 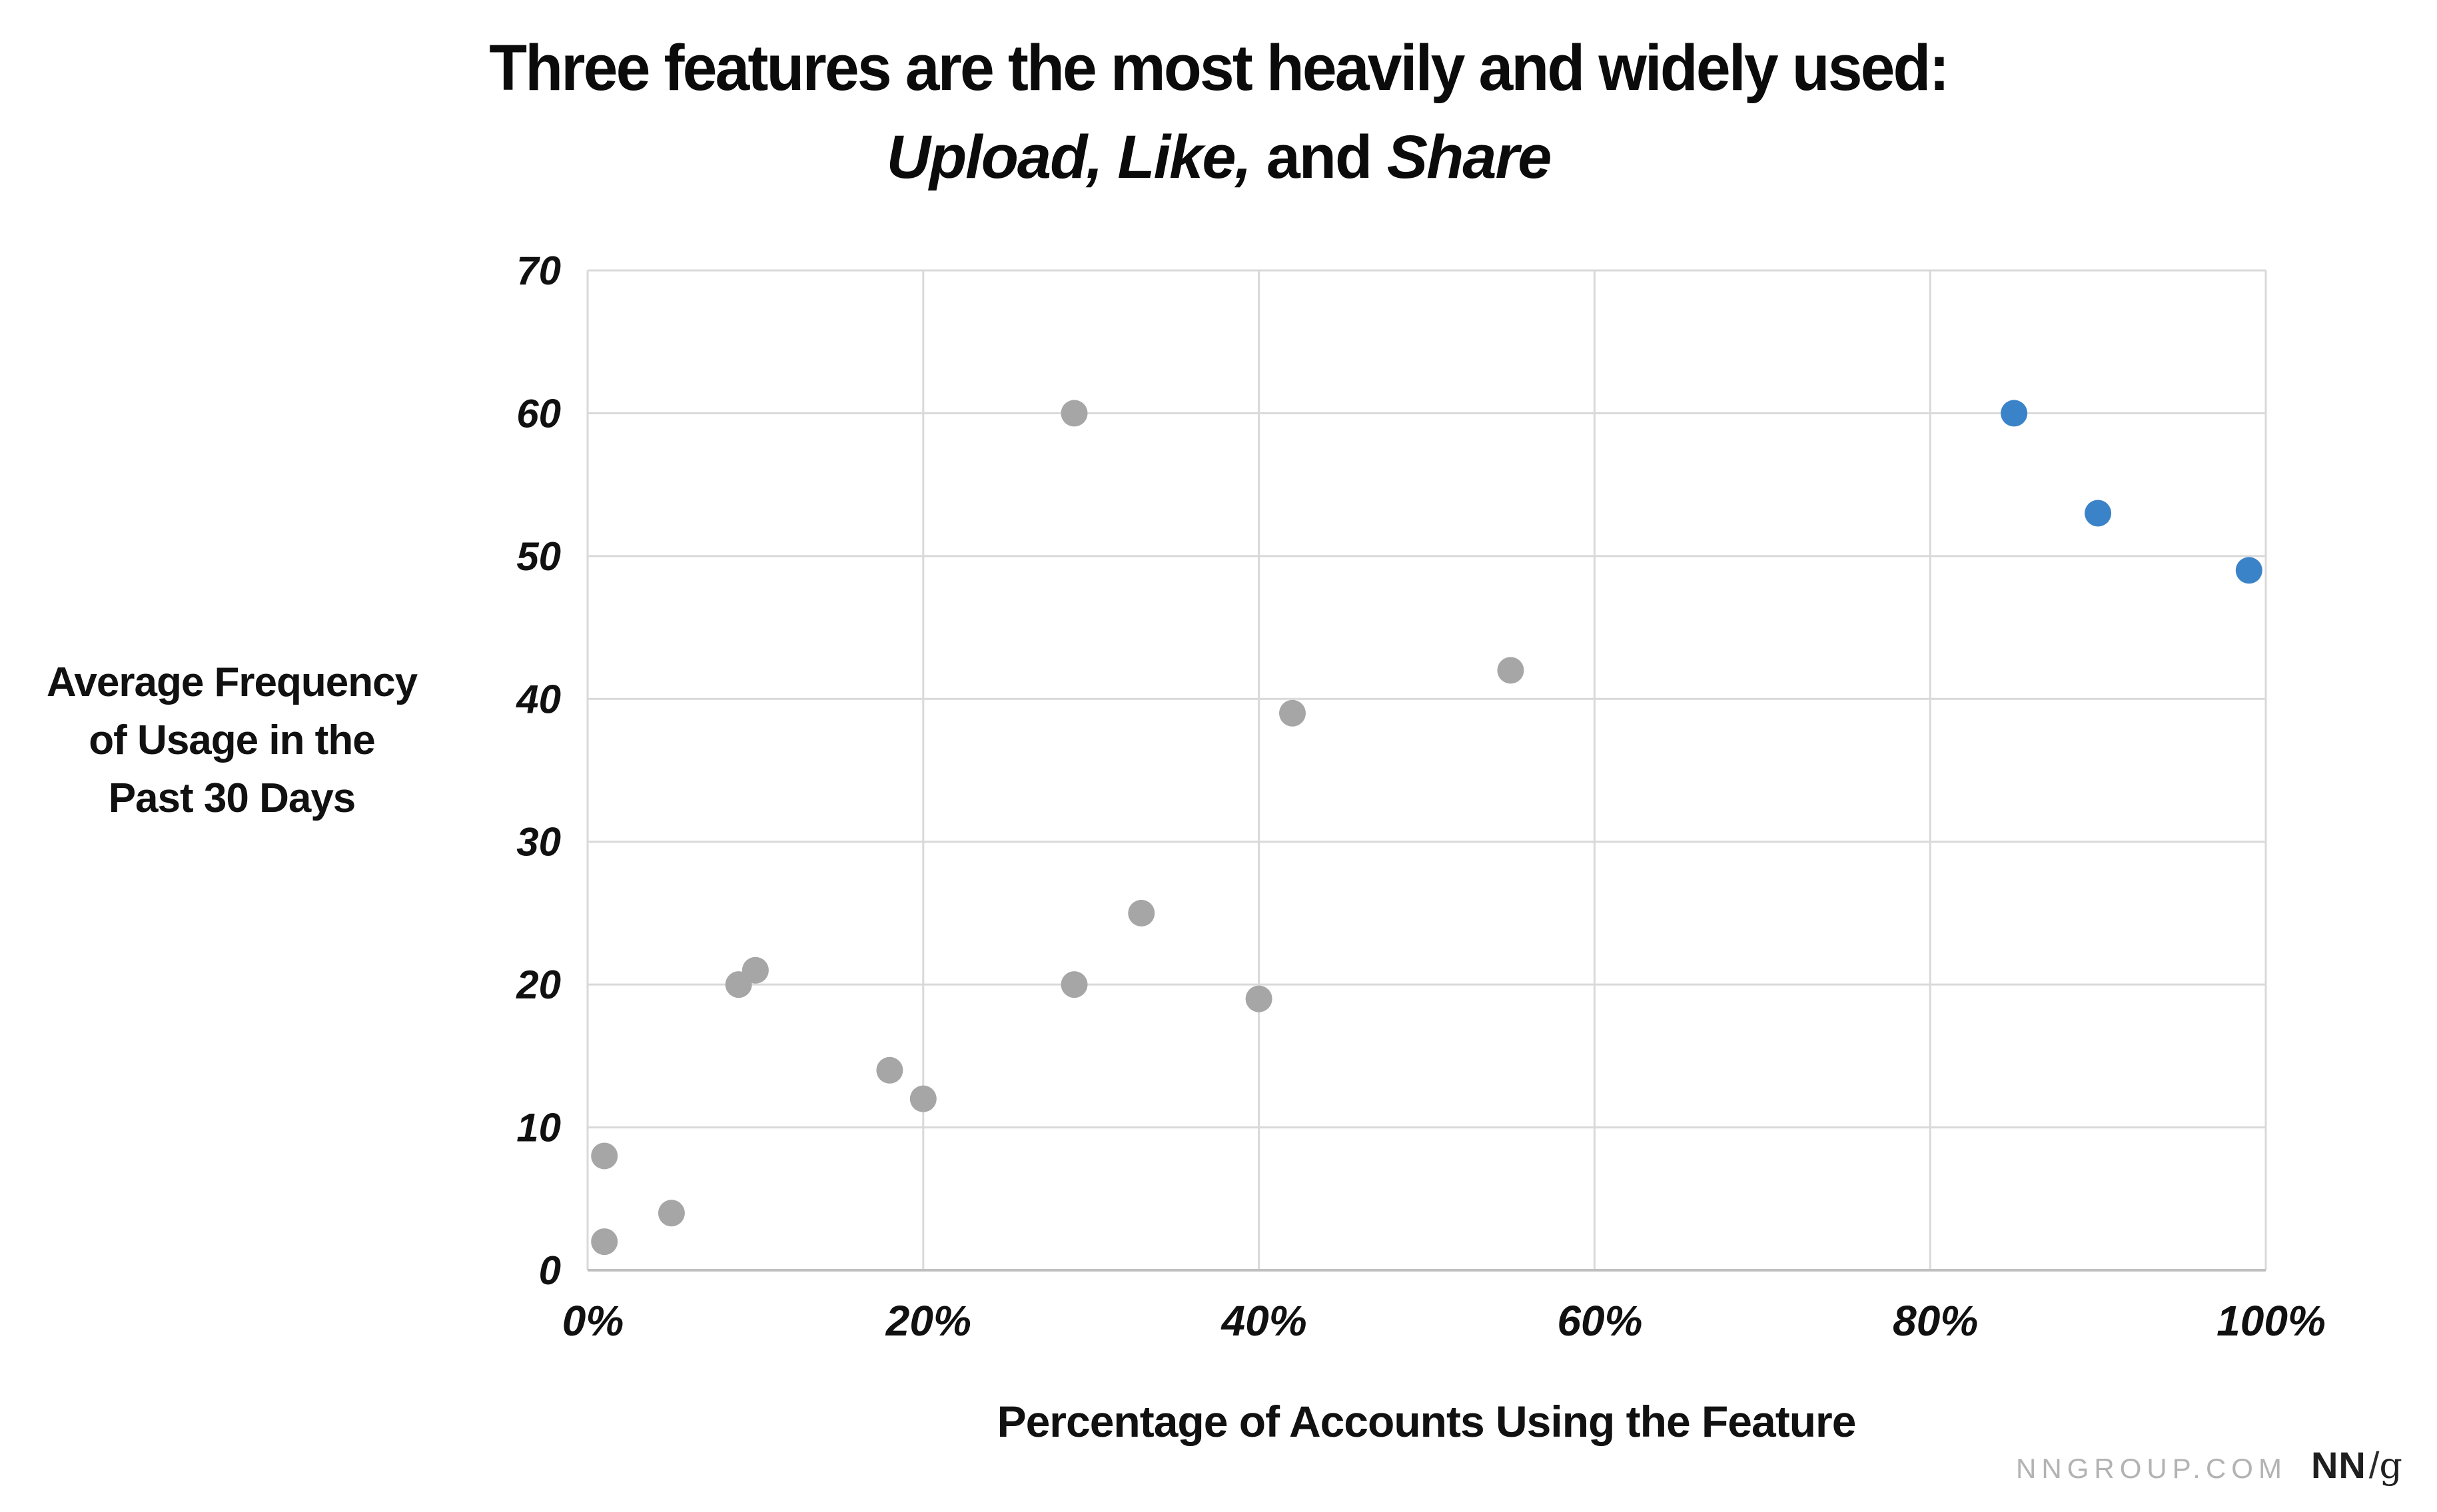 I want to click on chart-title-line2: Upload, Like, and Share, so click(x=1218, y=158).